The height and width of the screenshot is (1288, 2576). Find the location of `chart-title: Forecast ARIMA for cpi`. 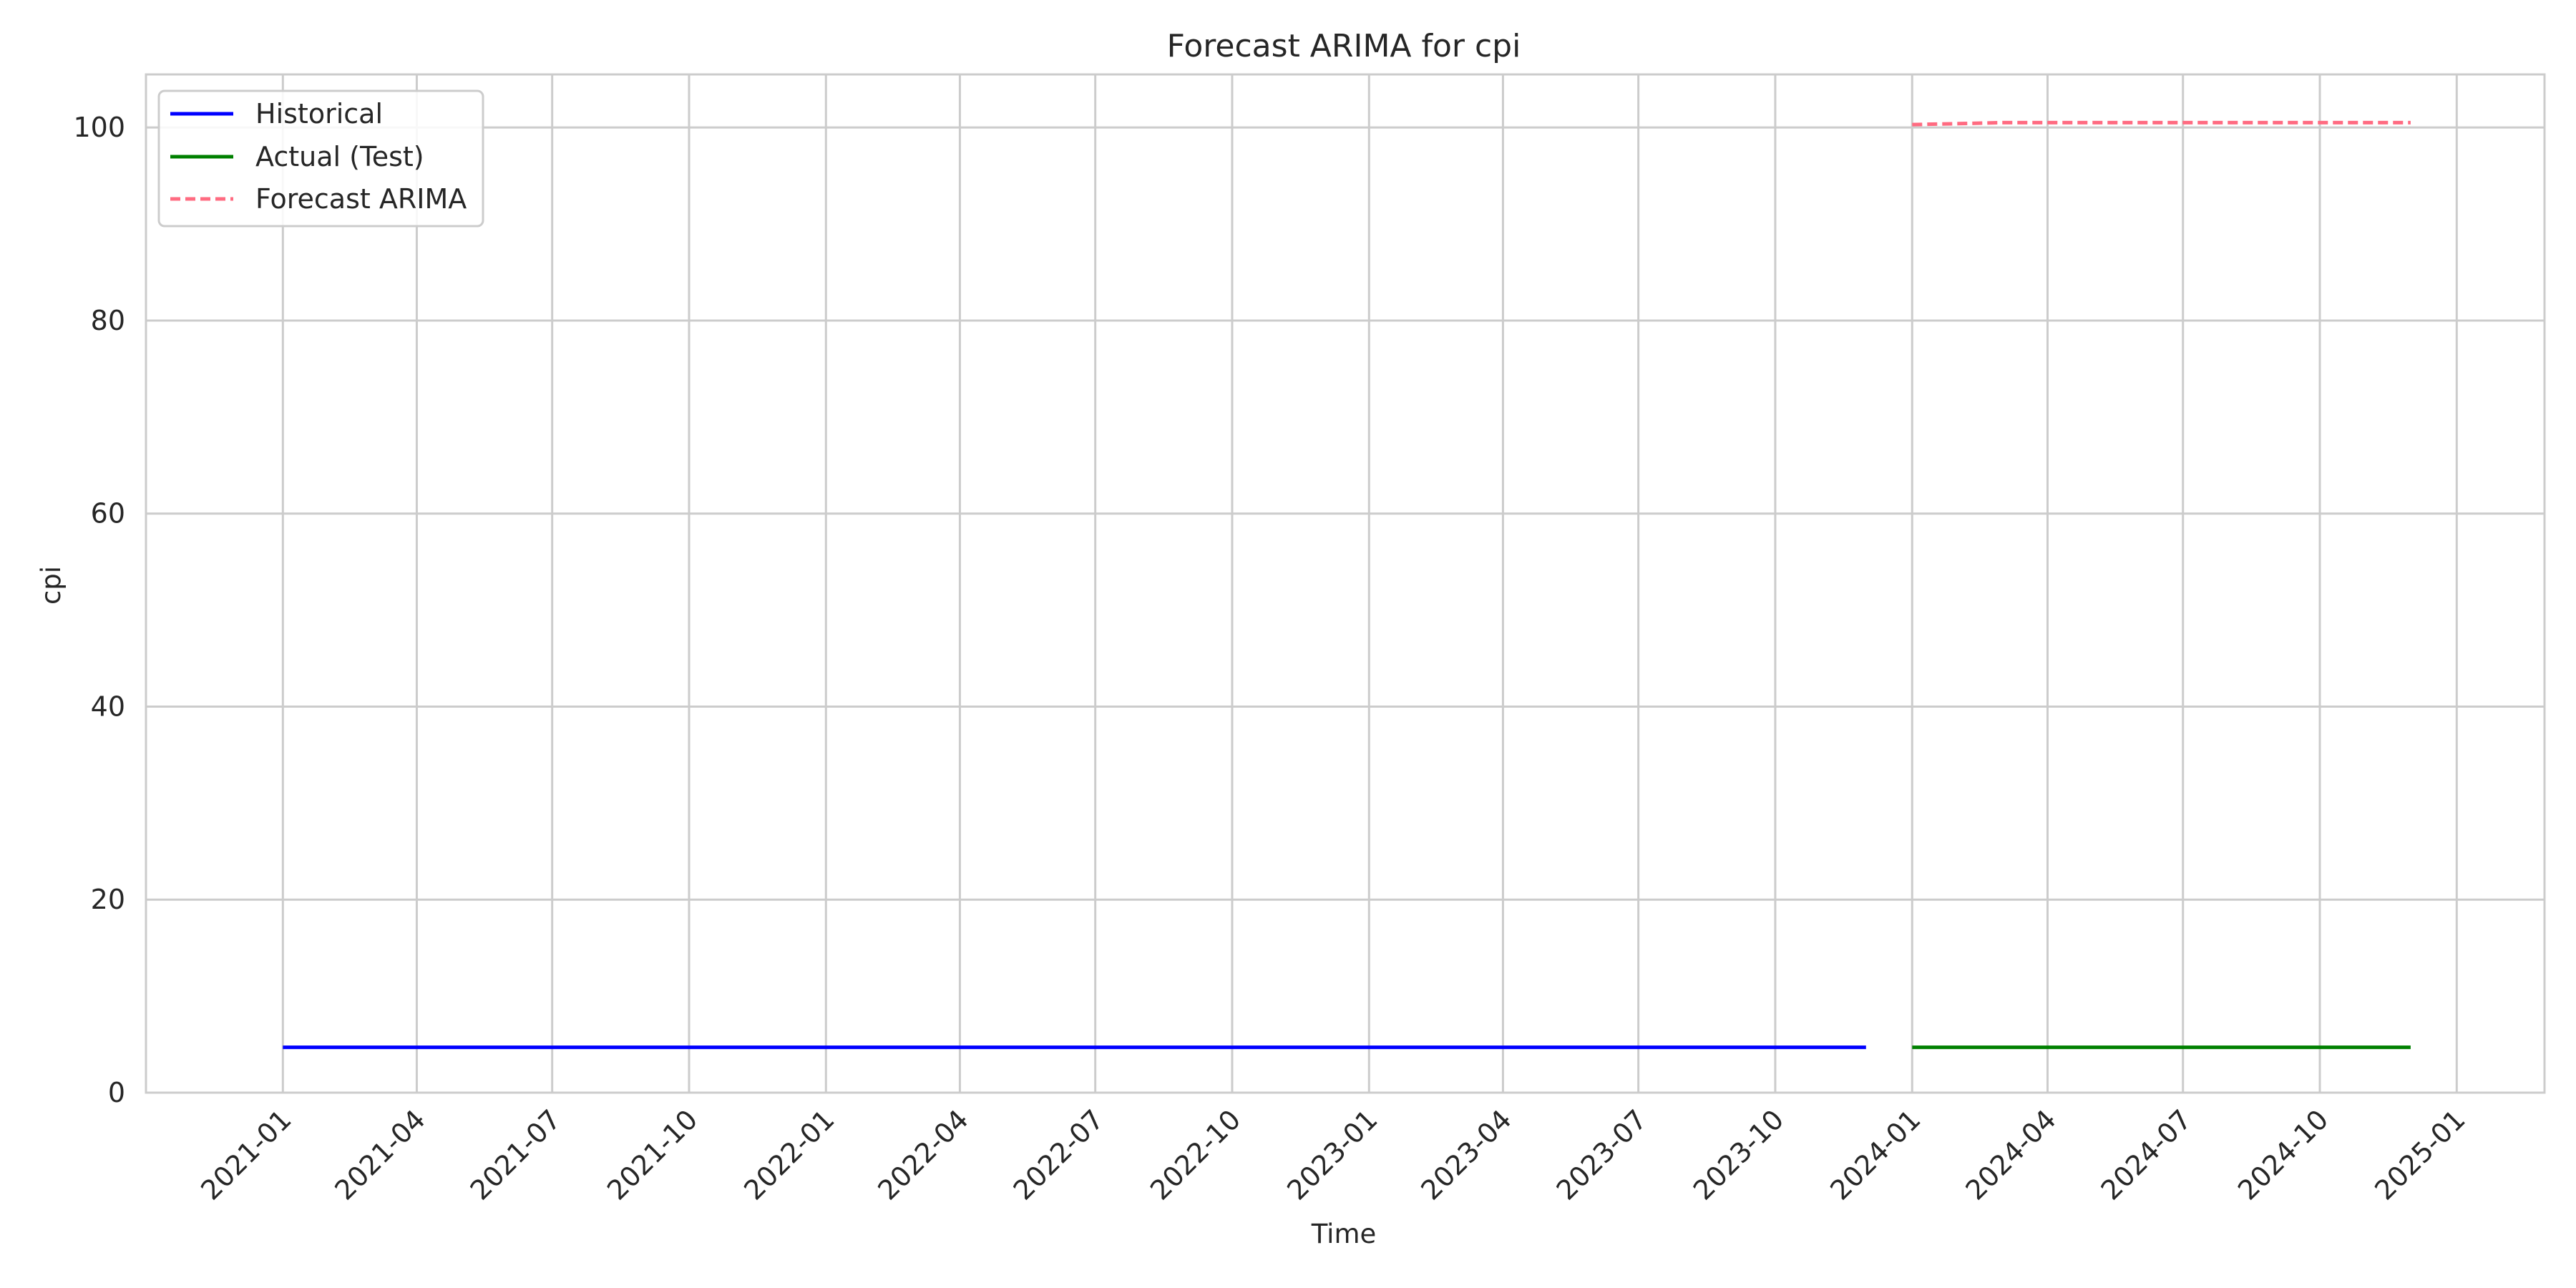

chart-title: Forecast ARIMA for cpi is located at coordinates (1344, 46).